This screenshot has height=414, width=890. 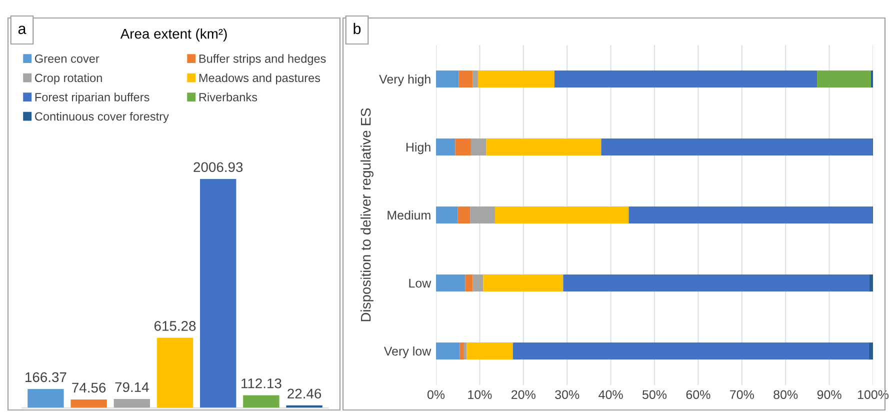 I want to click on y-axis-title: Disposition to deliver regulative ES, so click(x=367, y=215).